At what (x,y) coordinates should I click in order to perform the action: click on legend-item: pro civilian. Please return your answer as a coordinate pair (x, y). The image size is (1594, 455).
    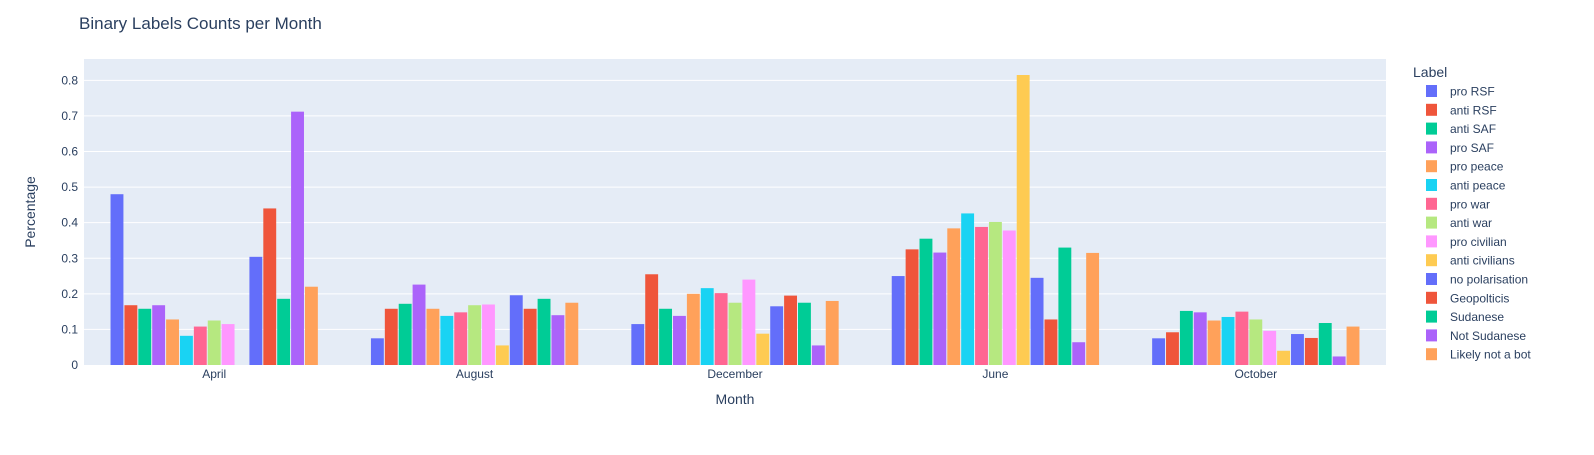
    Looking at the image, I should click on (1466, 242).